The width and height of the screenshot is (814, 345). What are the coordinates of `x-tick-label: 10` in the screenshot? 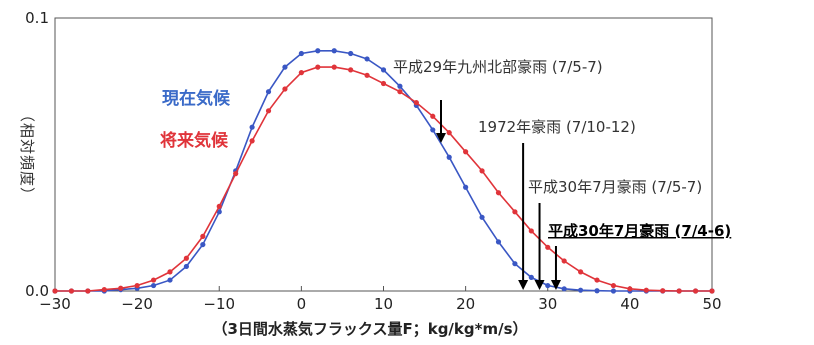 It's located at (383, 304).